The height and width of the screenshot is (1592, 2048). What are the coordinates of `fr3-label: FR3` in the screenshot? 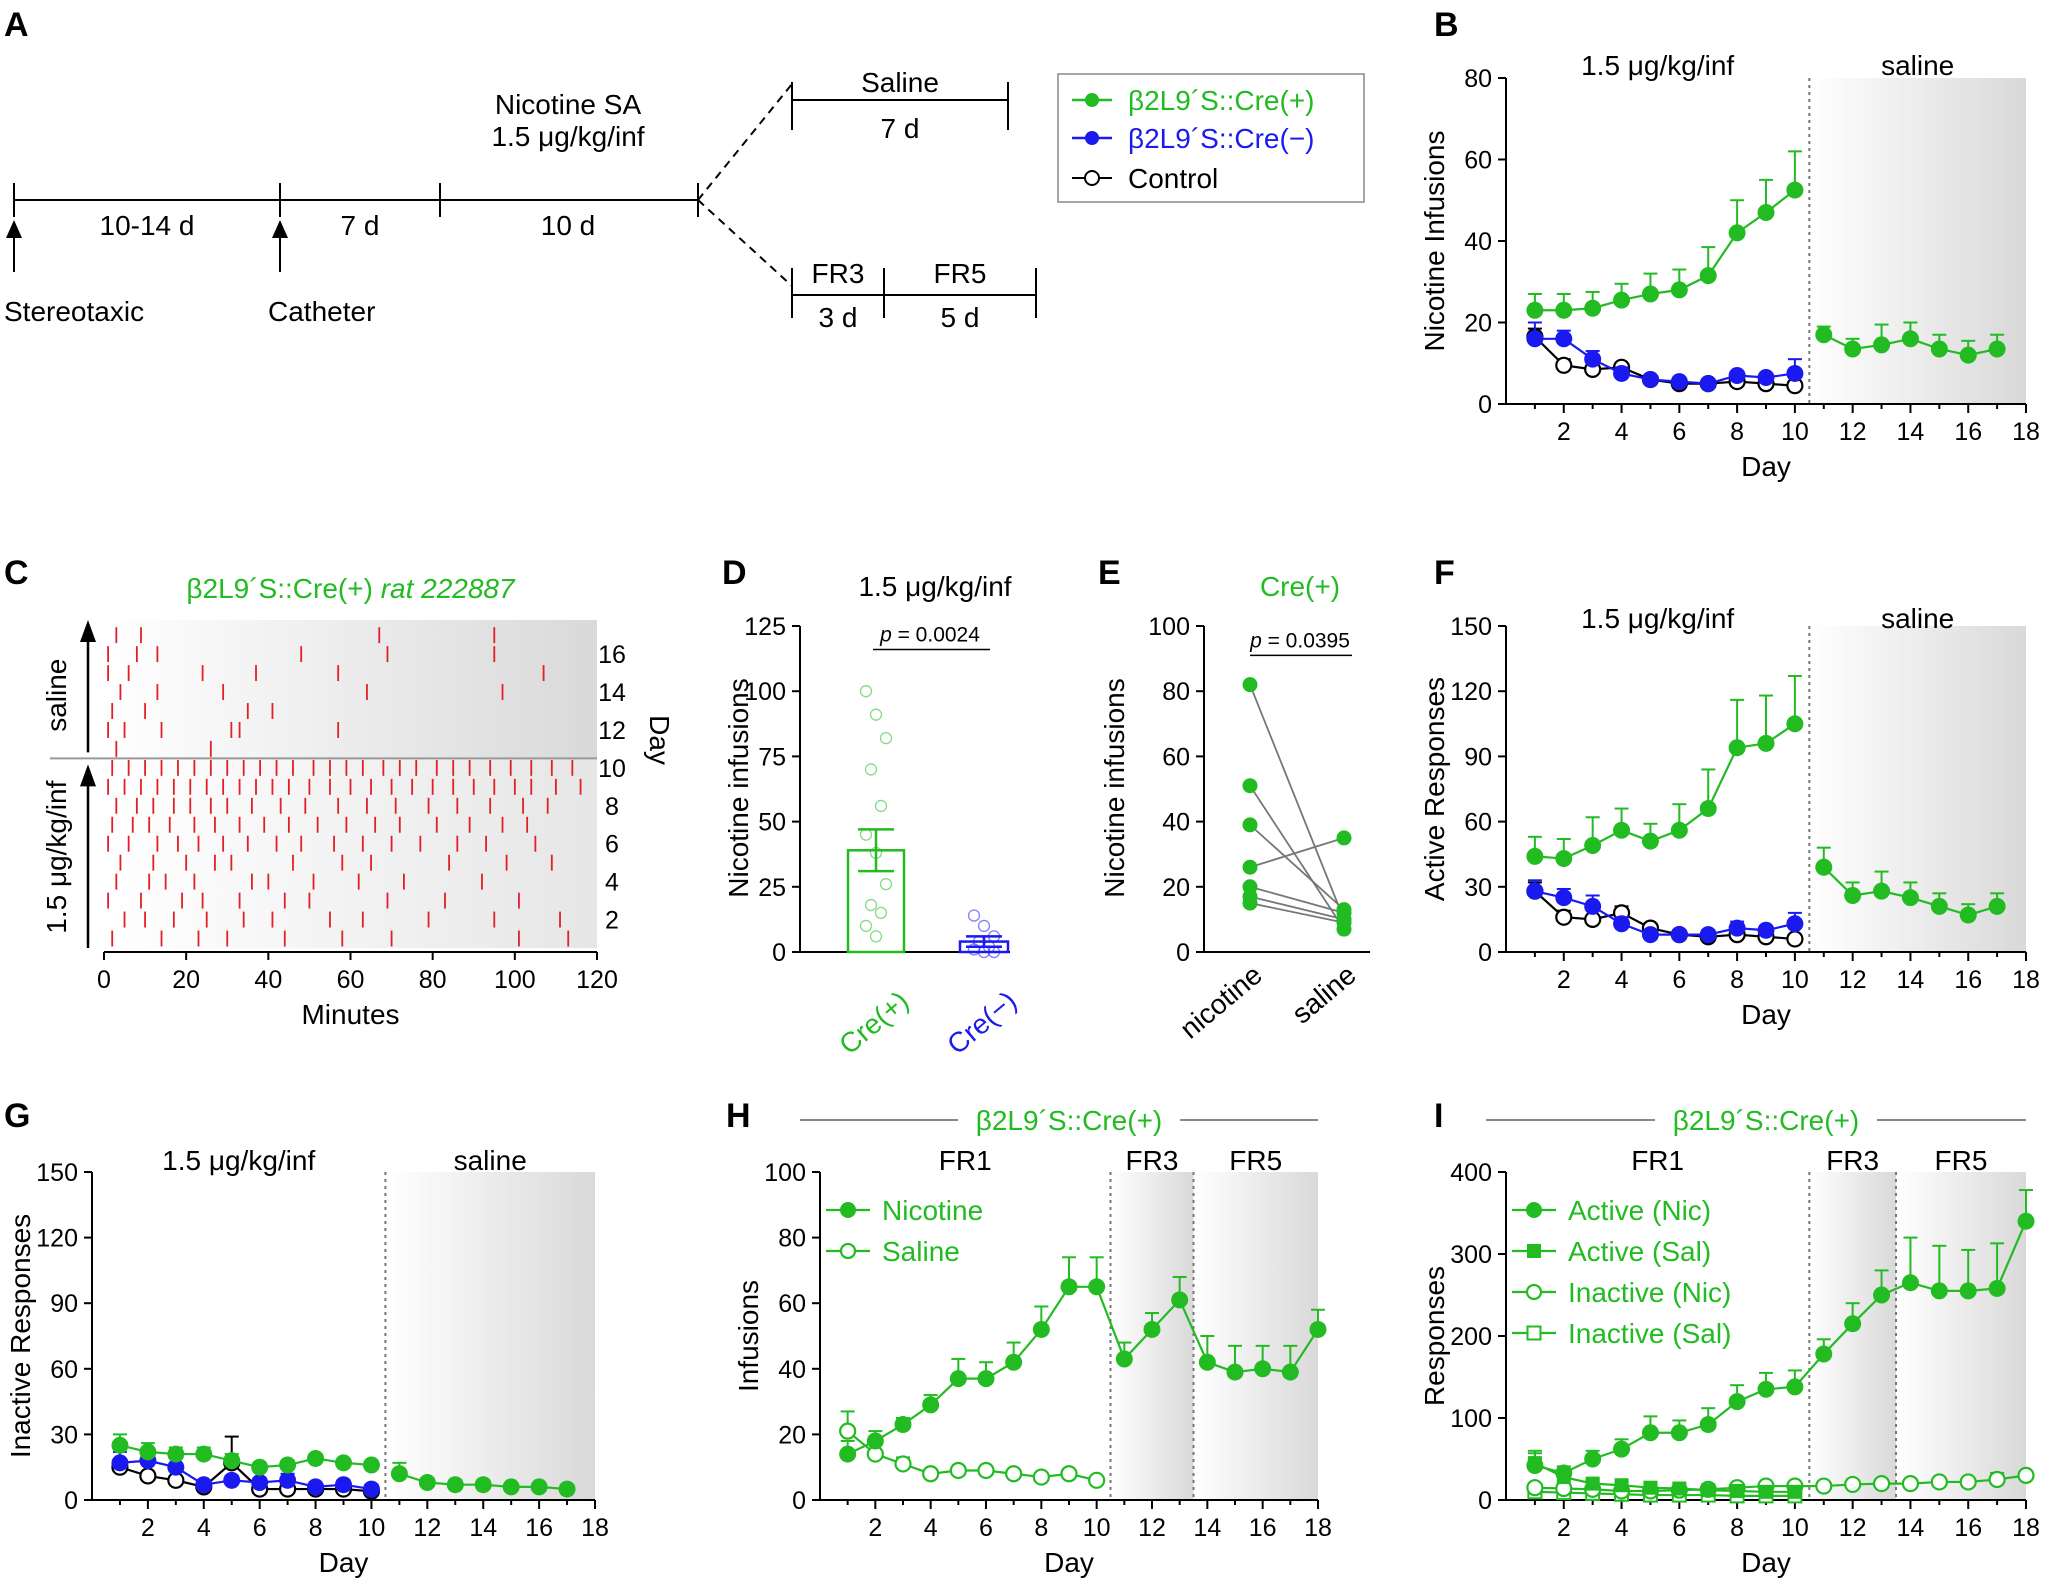 It's located at (838, 273).